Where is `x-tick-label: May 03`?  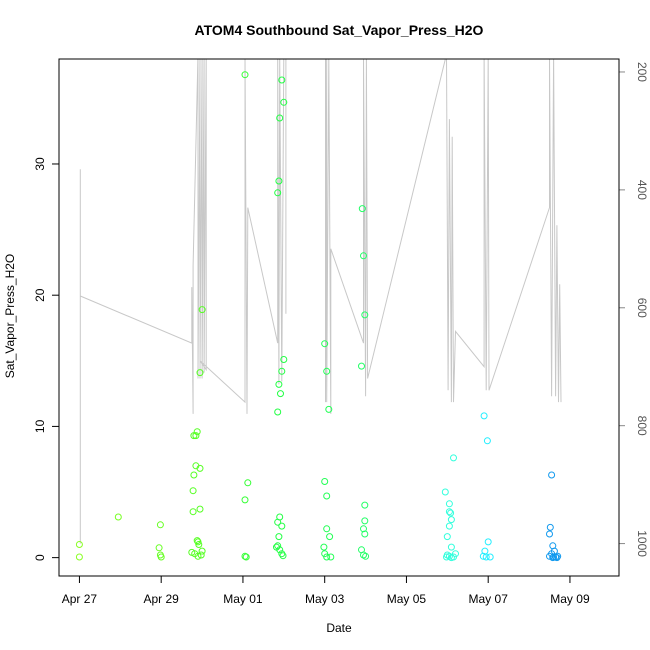
x-tick-label: May 03 is located at coordinates (325, 599).